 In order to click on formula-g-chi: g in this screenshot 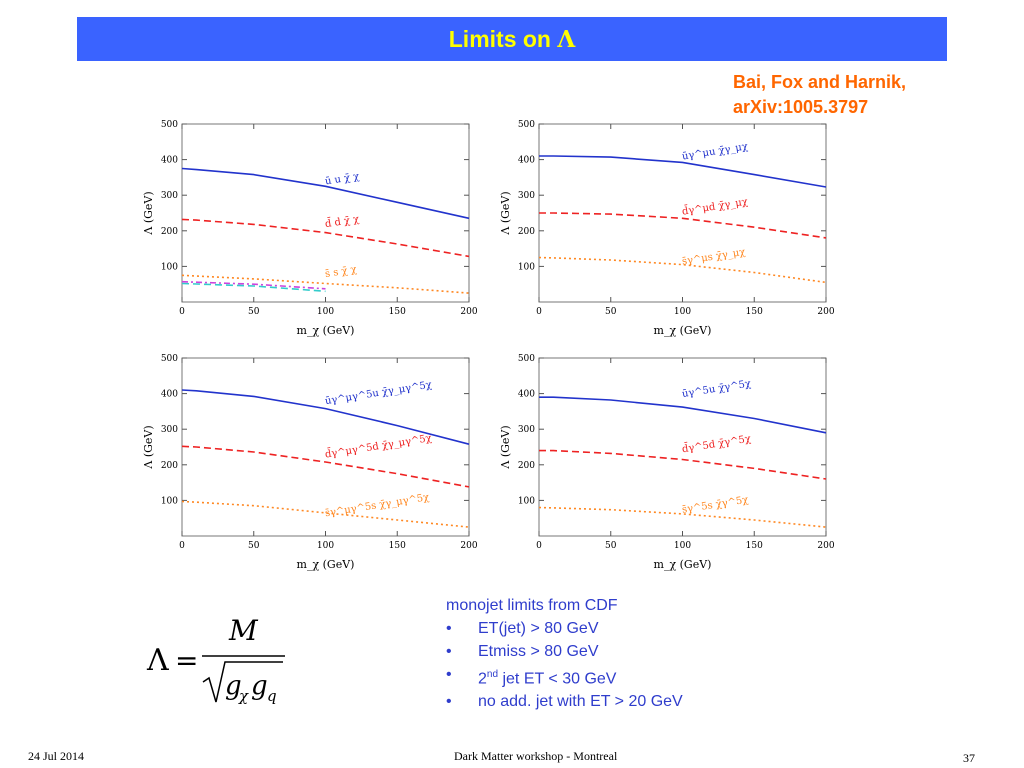, I will do `click(233, 686)`.